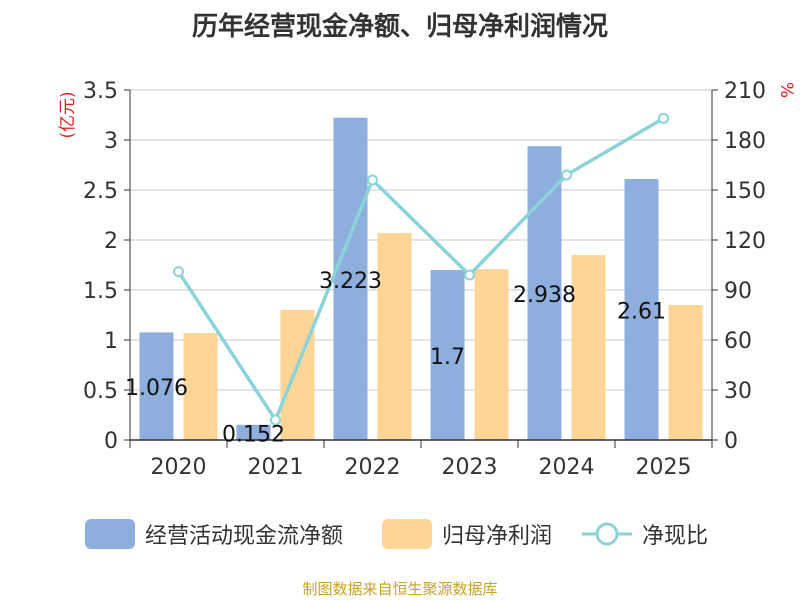 This screenshot has width=800, height=600. What do you see at coordinates (607, 534) in the screenshot?
I see `legend-line-marker` at bounding box center [607, 534].